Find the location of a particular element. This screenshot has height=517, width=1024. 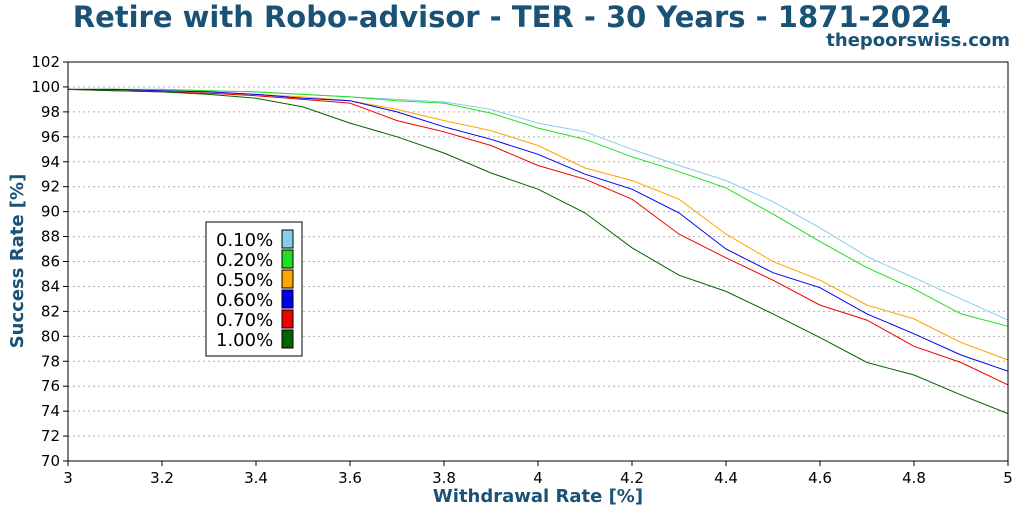

x-tick-label: 5 is located at coordinates (1008, 478).